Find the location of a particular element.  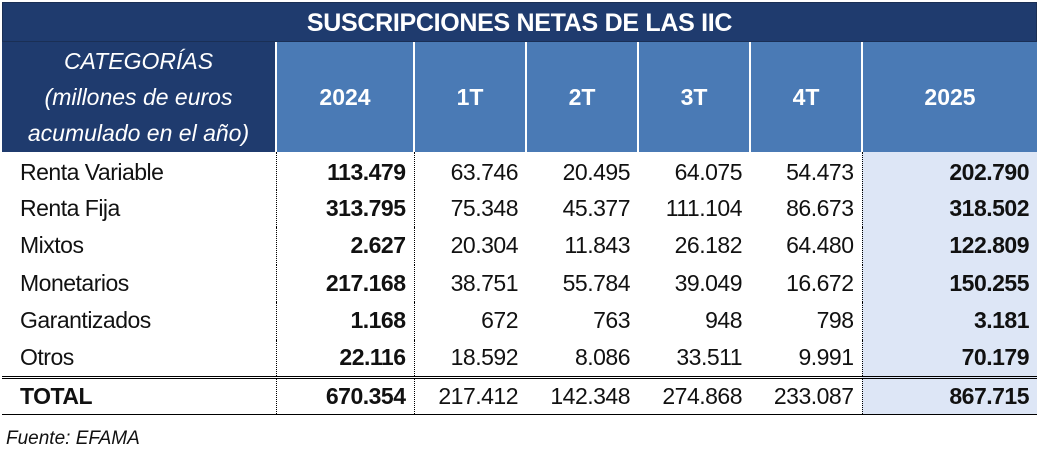

cell-2024: 217.168 is located at coordinates (345, 283).